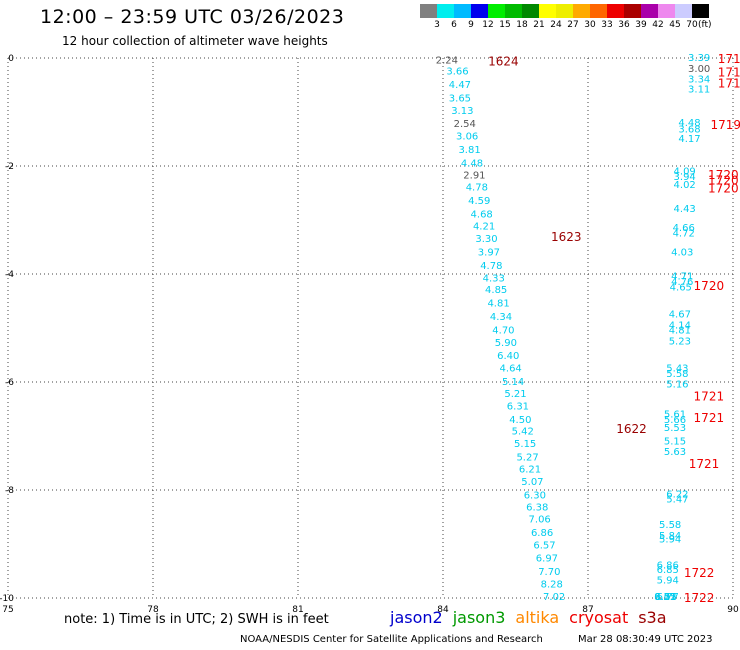  I want to click on y-tick-label: -8, so click(9, 491).